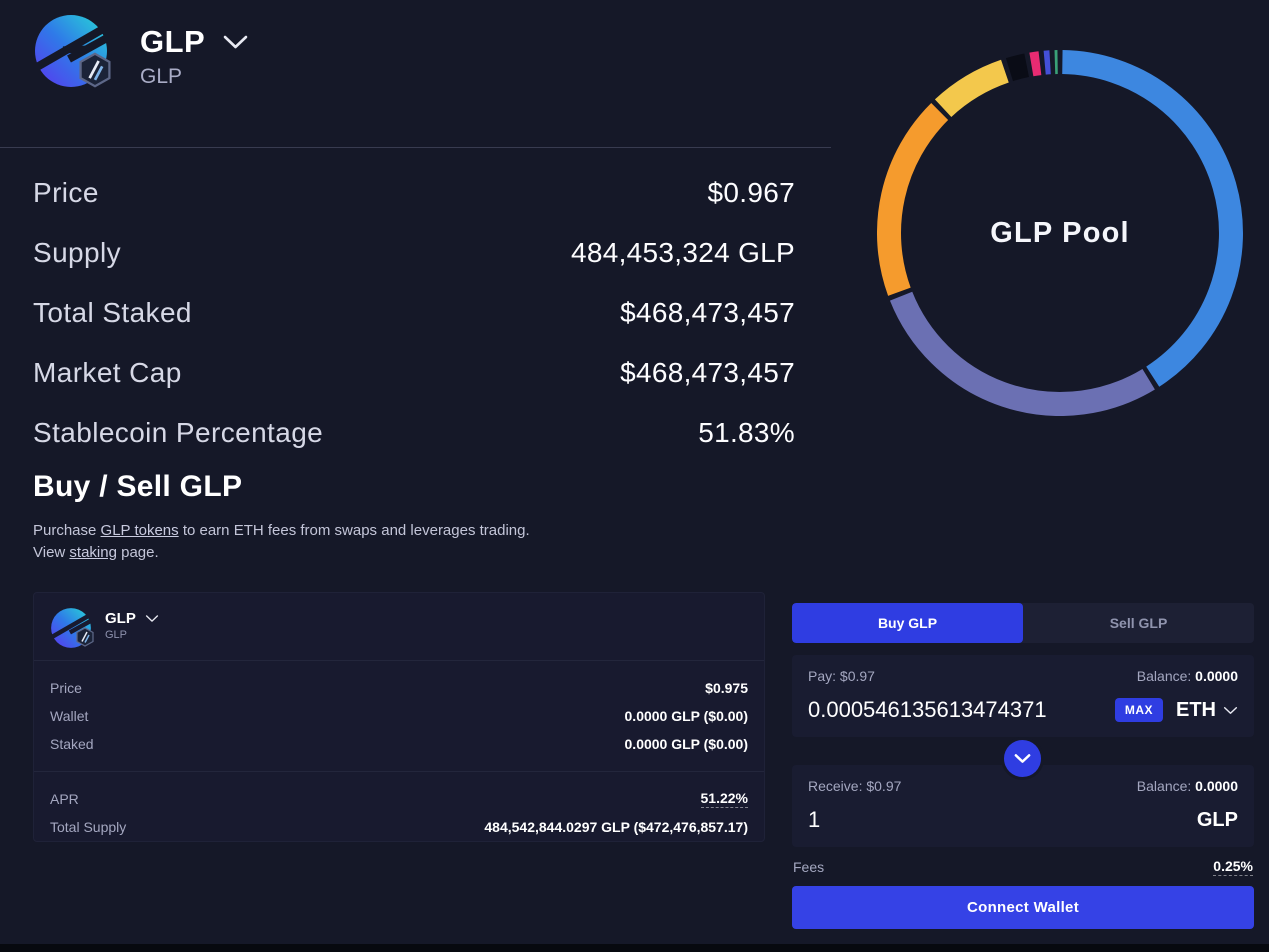  What do you see at coordinates (120, 618) in the screenshot?
I see `token-card-name: GLP` at bounding box center [120, 618].